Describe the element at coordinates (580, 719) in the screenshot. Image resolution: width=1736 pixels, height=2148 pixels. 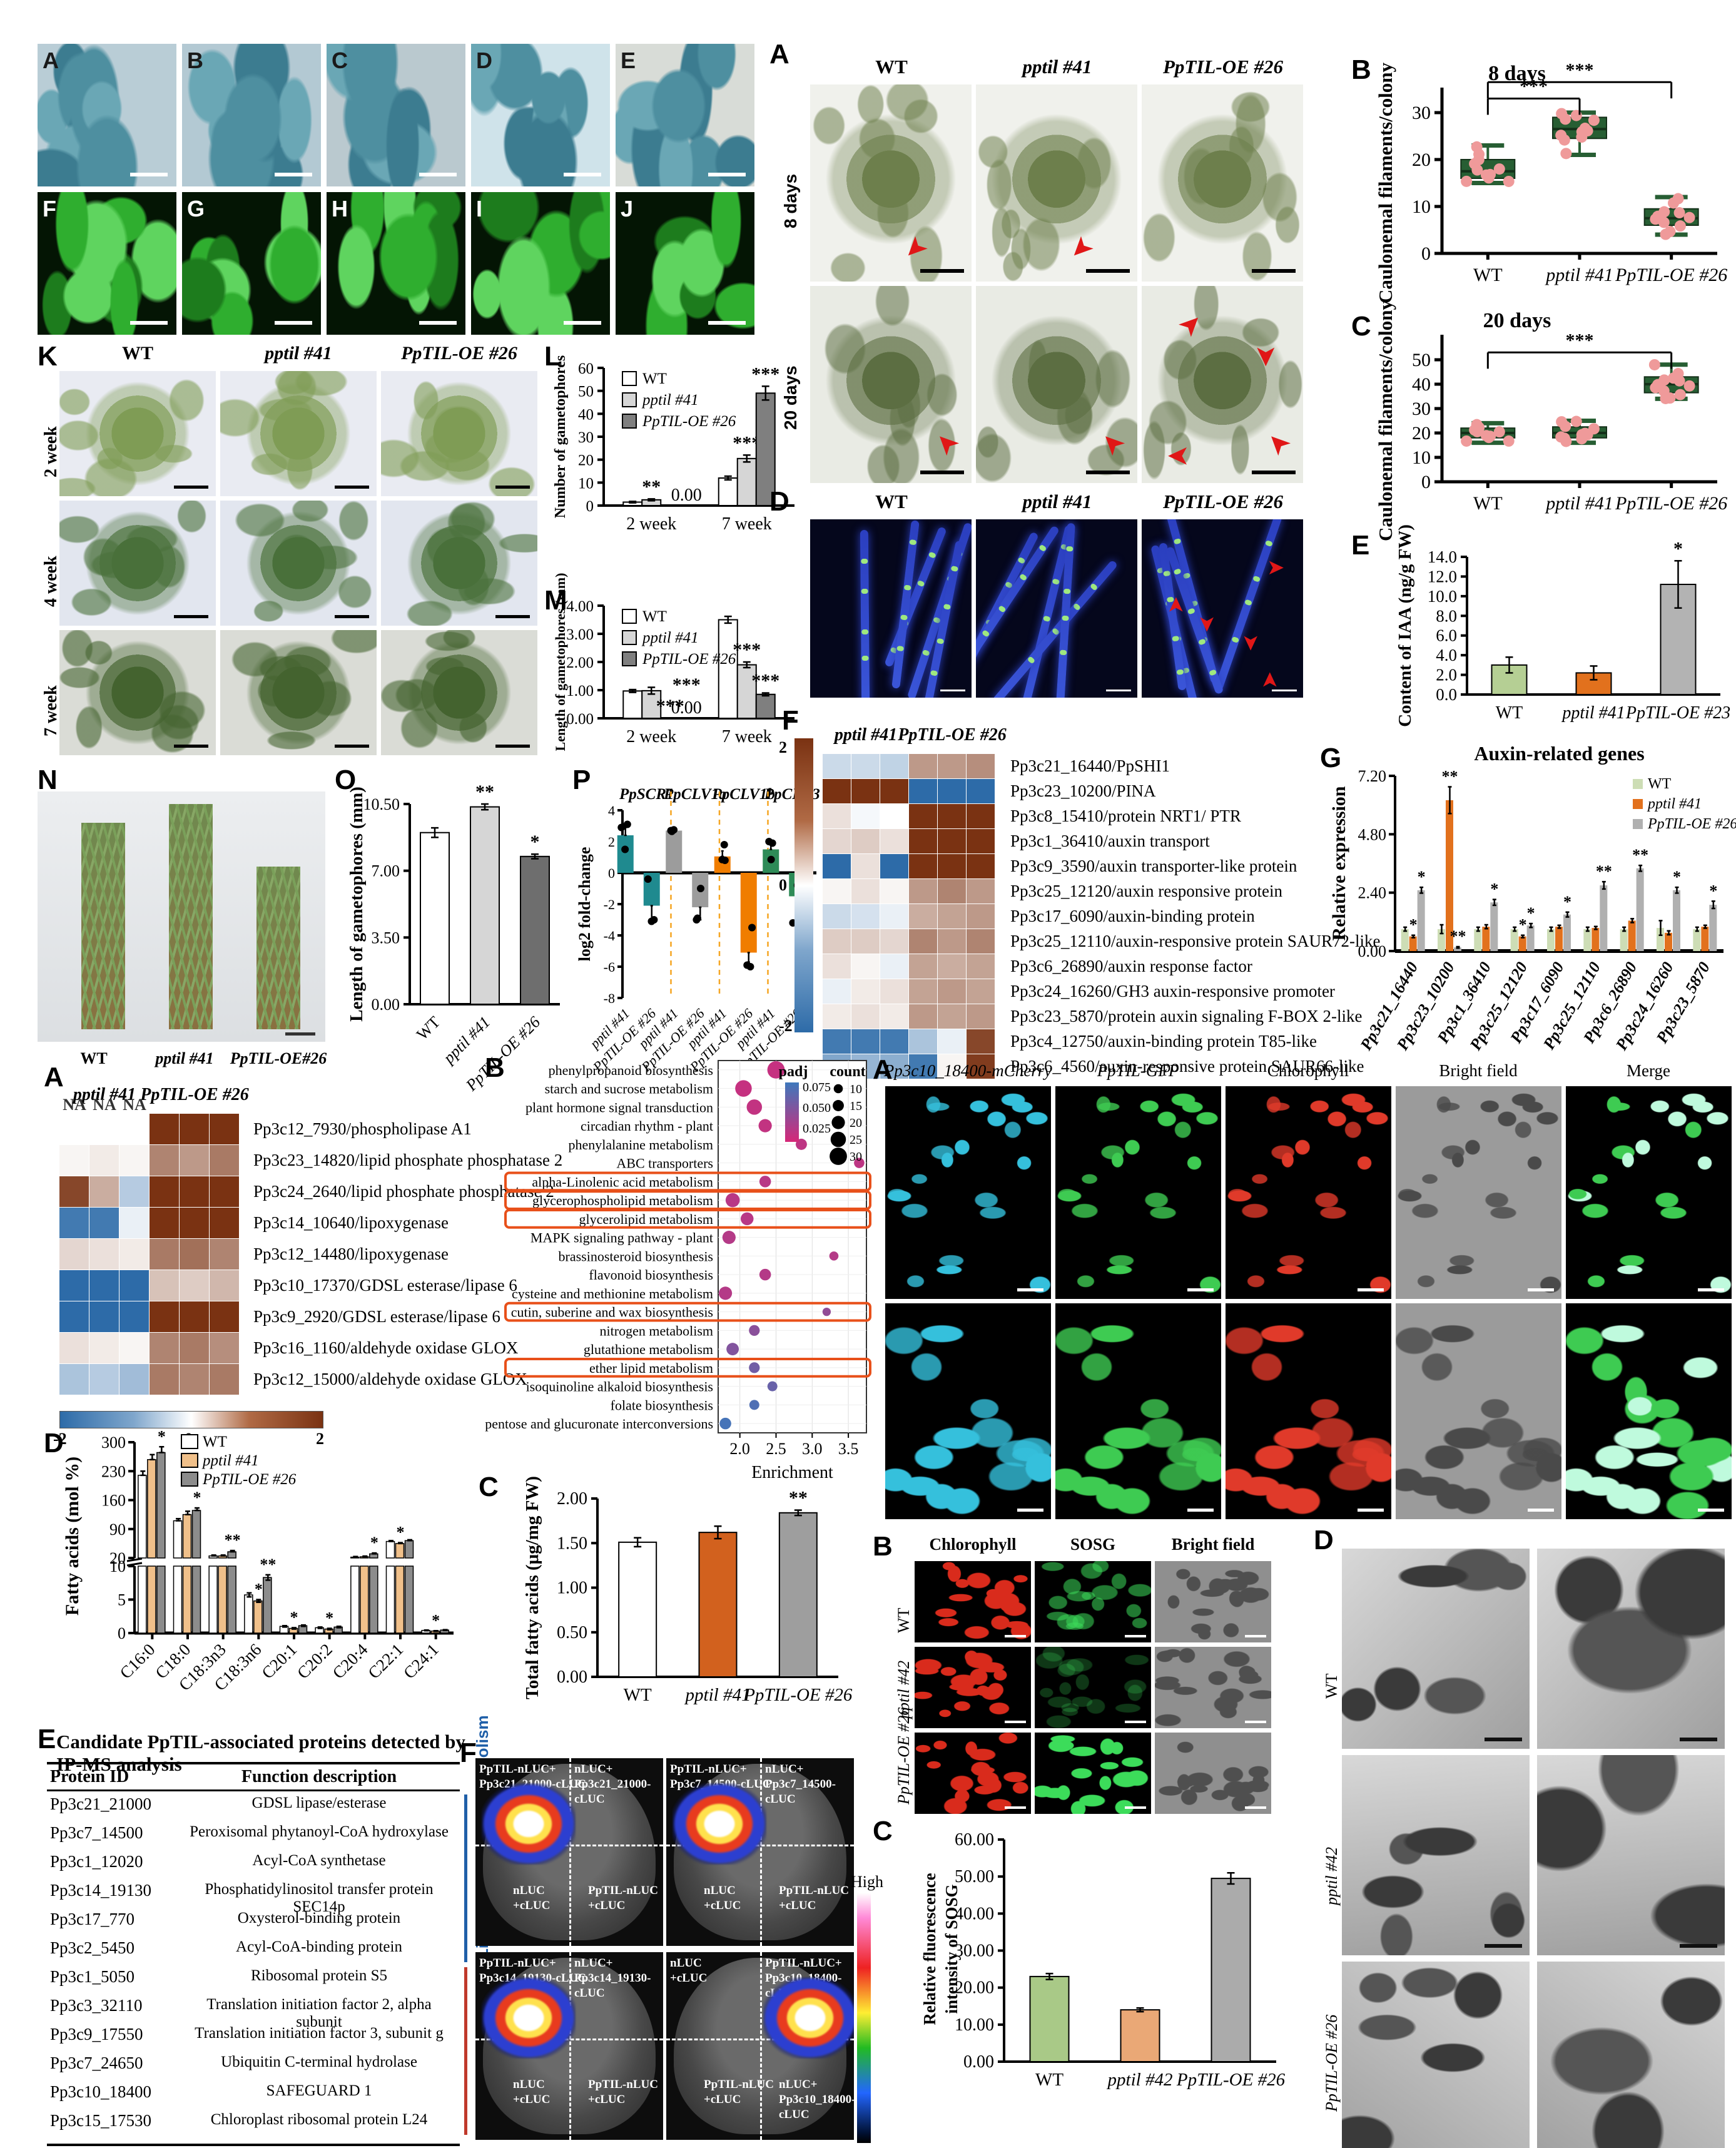
I see `chart-text: 0.00` at that location.